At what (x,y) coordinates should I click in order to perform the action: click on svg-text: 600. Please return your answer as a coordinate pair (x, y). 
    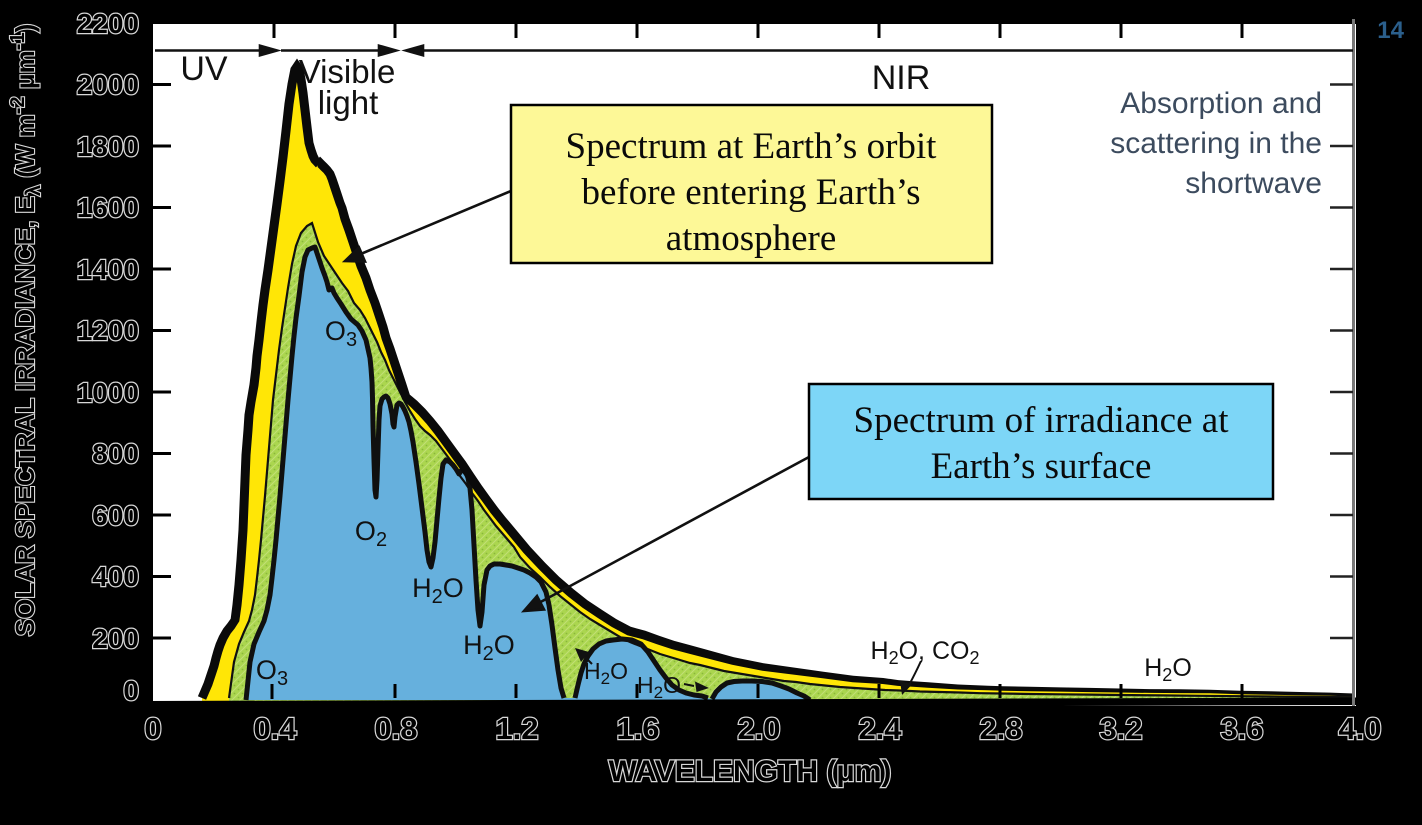
    Looking at the image, I should click on (115, 515).